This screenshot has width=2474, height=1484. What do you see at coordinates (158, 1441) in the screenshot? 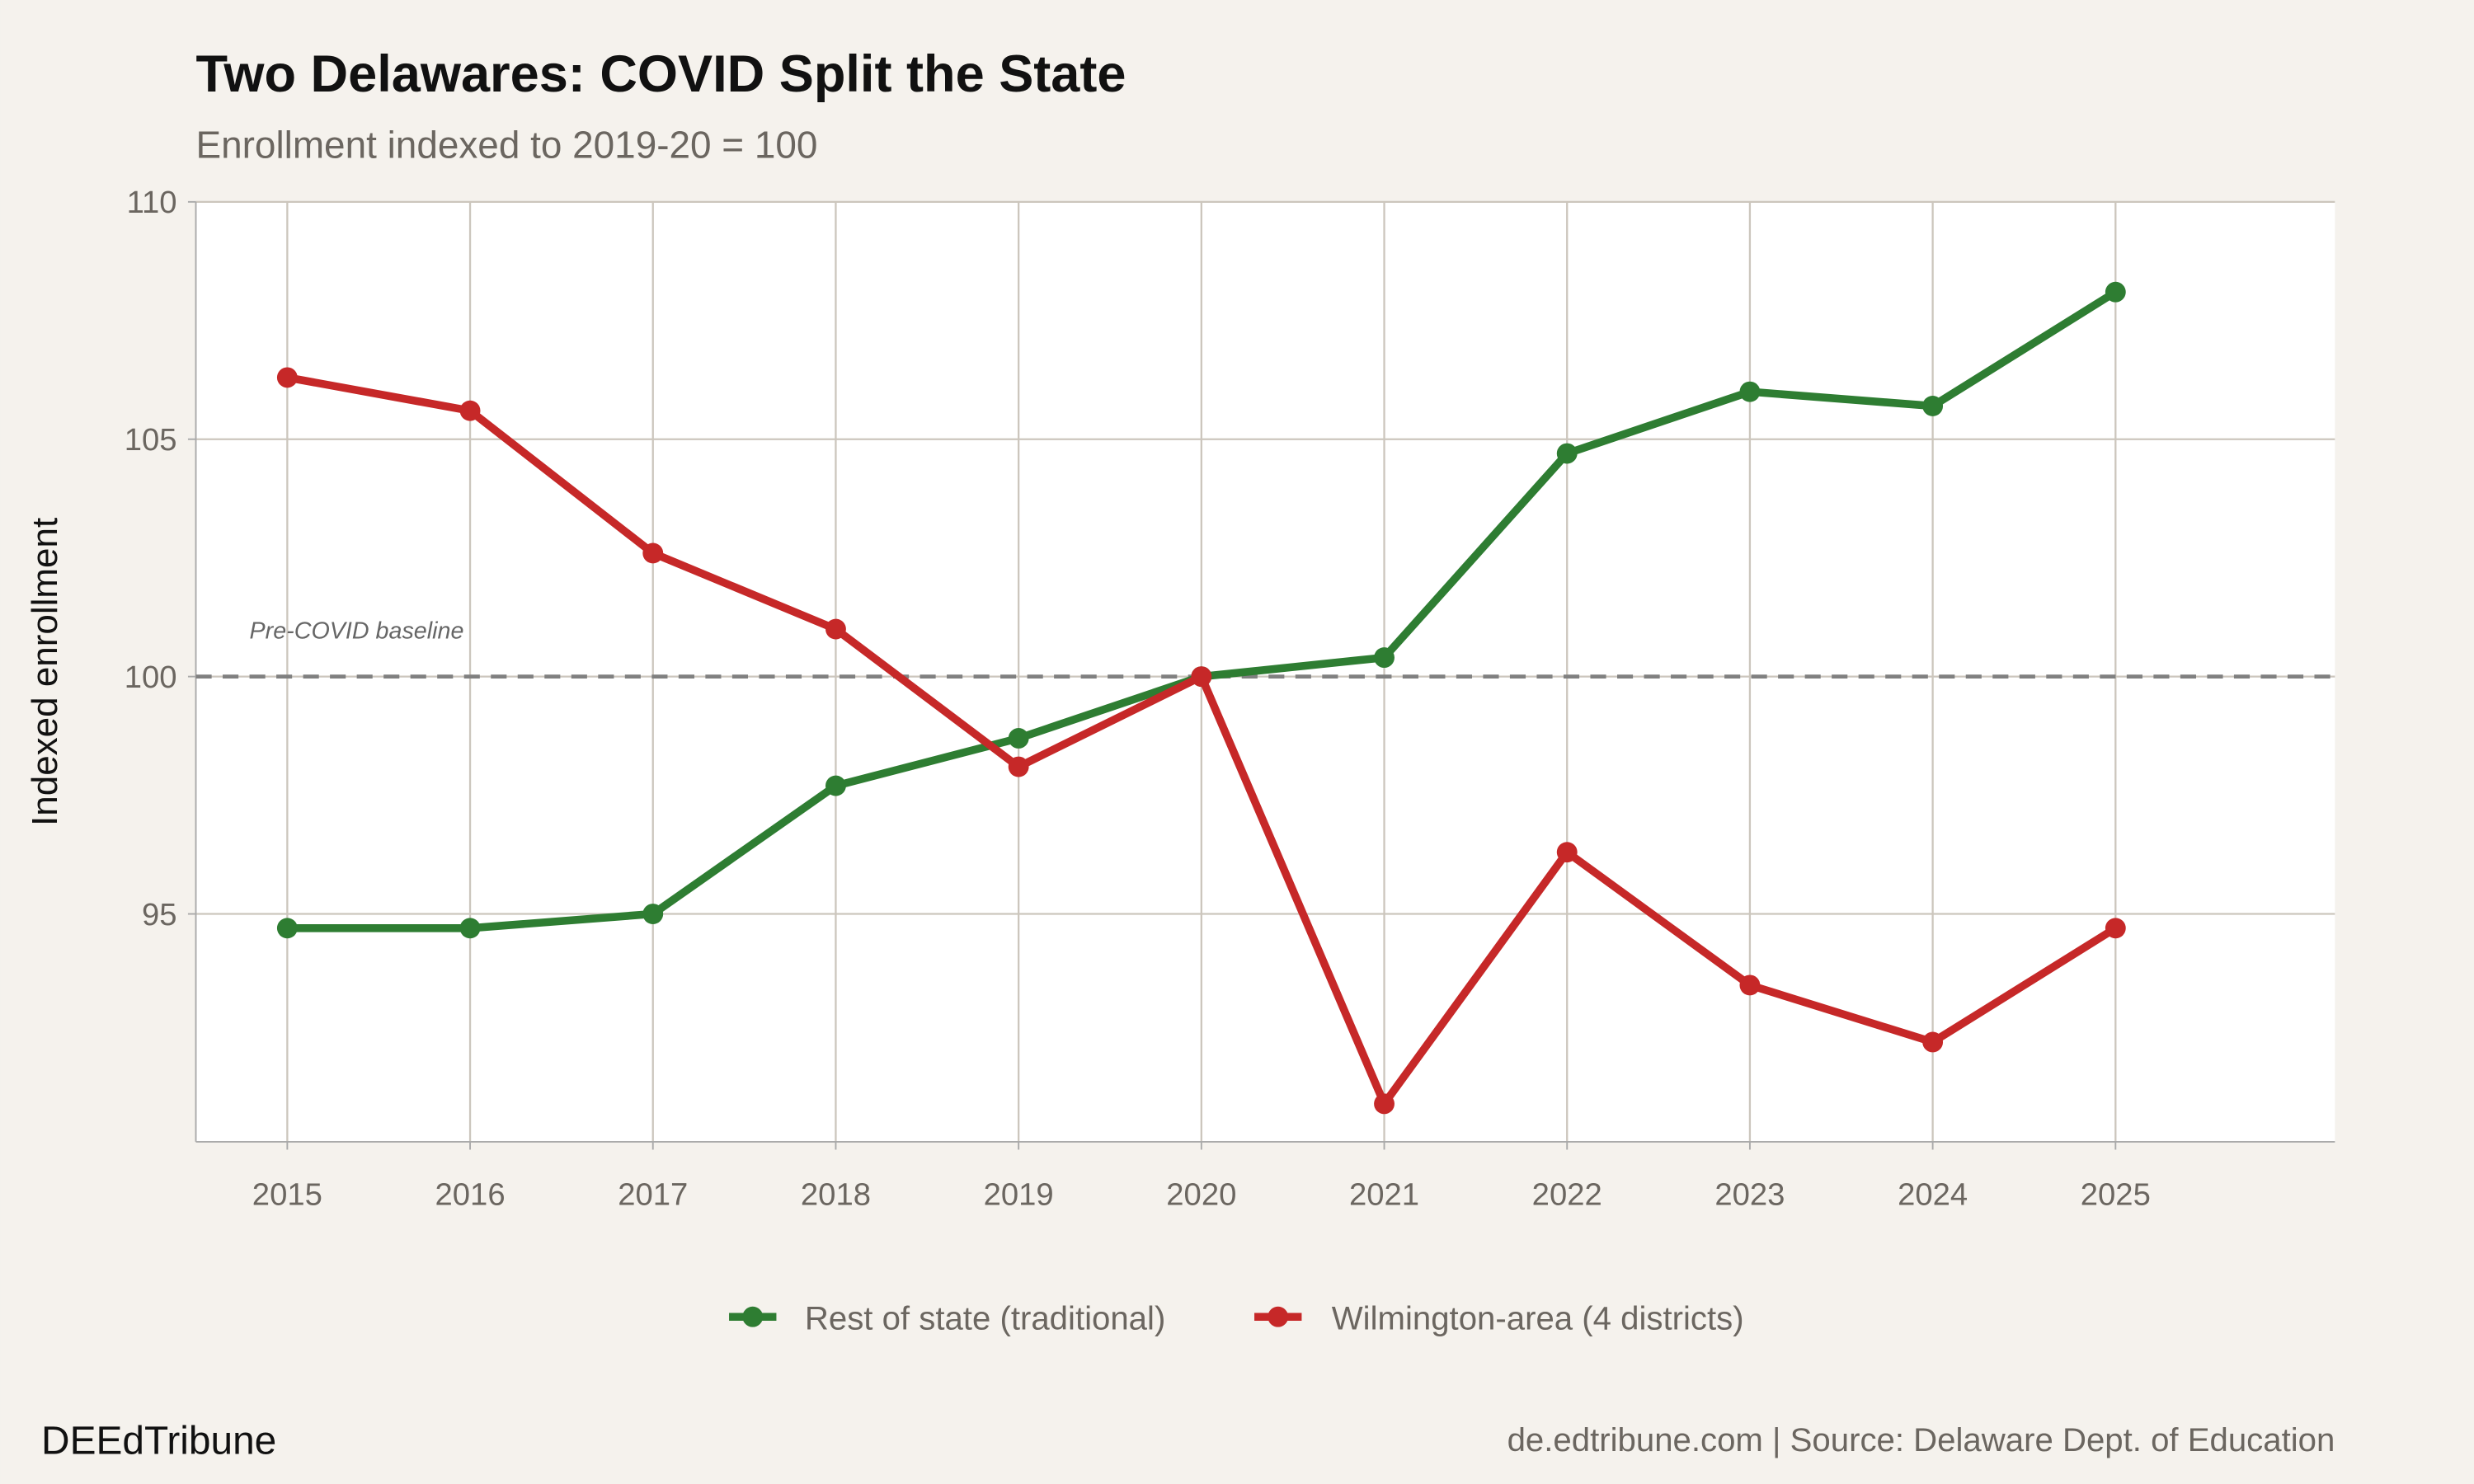
I see `caption-brand: DEEdTribune` at bounding box center [158, 1441].